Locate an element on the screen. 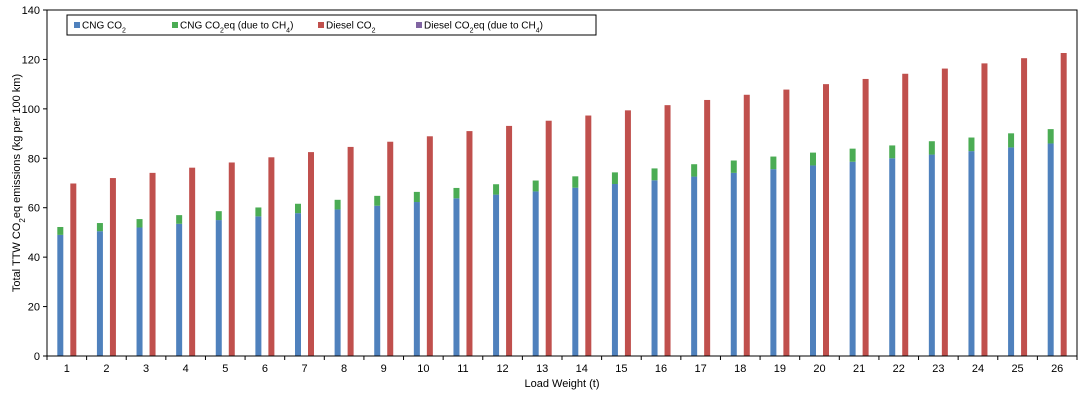  x-tick-label: 14 is located at coordinates (582, 369).